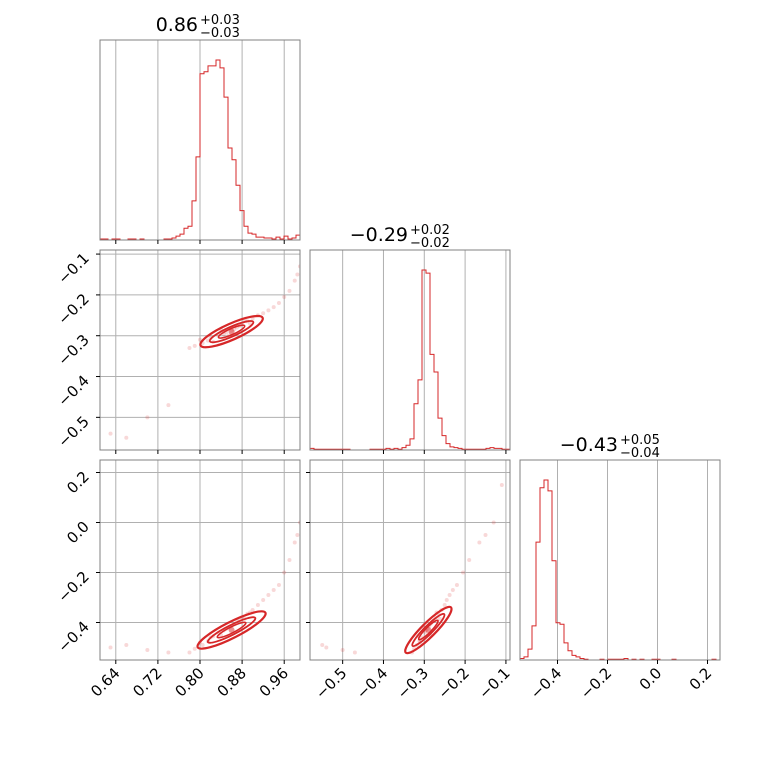 This screenshot has width=760, height=760. I want to click on panel-title: −0.43 +0.05−0.04, so click(610, 447).